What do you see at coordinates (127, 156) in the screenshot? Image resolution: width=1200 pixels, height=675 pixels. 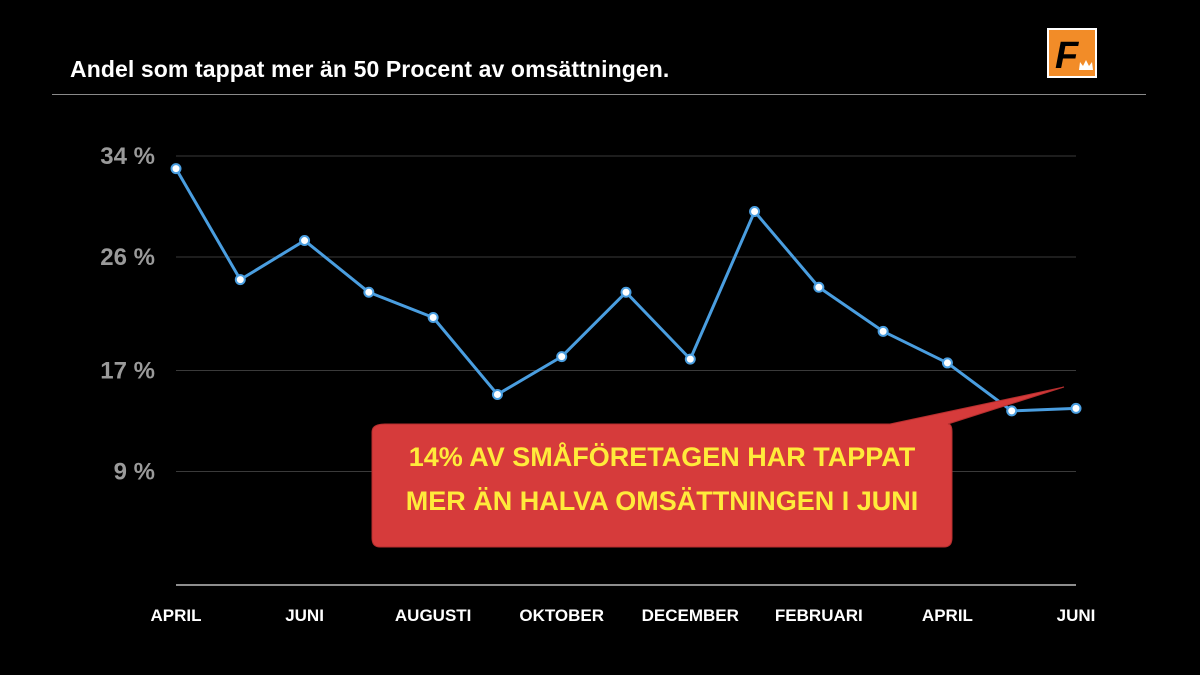 I see `y-tick-label: 34 %` at bounding box center [127, 156].